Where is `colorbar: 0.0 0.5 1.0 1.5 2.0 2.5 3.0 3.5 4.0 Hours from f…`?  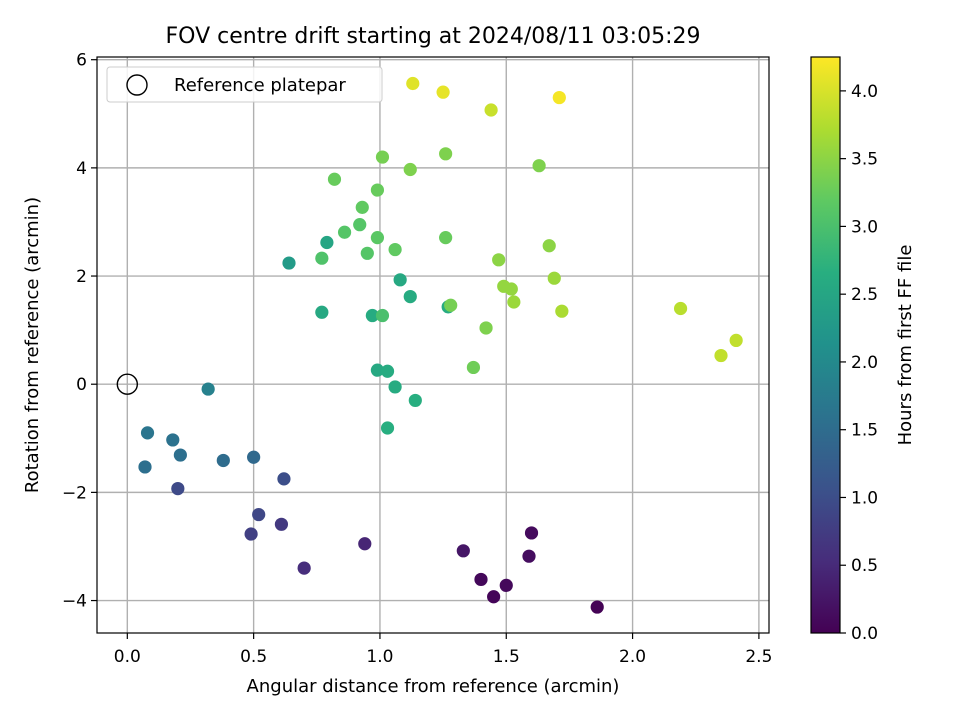
colorbar: 0.0 0.5 1.0 1.5 2.0 2.5 3.0 3.5 4.0 Hours from f… is located at coordinates (863, 350).